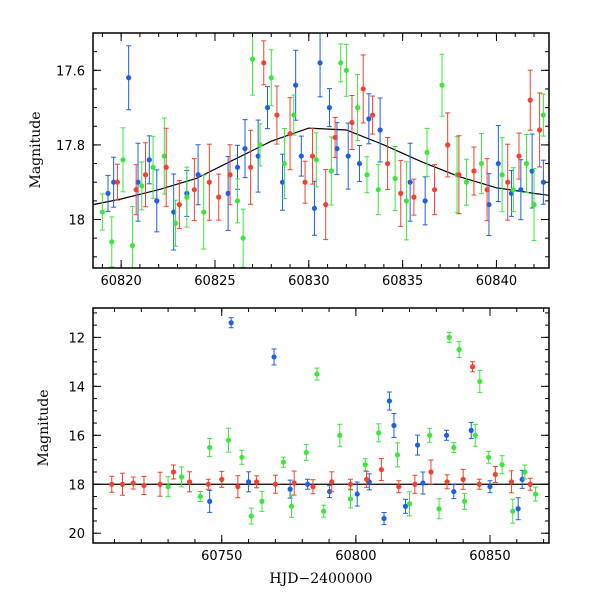 The width and height of the screenshot is (600, 600). I want to click on bottom-y-tick-label: 14, so click(76, 387).